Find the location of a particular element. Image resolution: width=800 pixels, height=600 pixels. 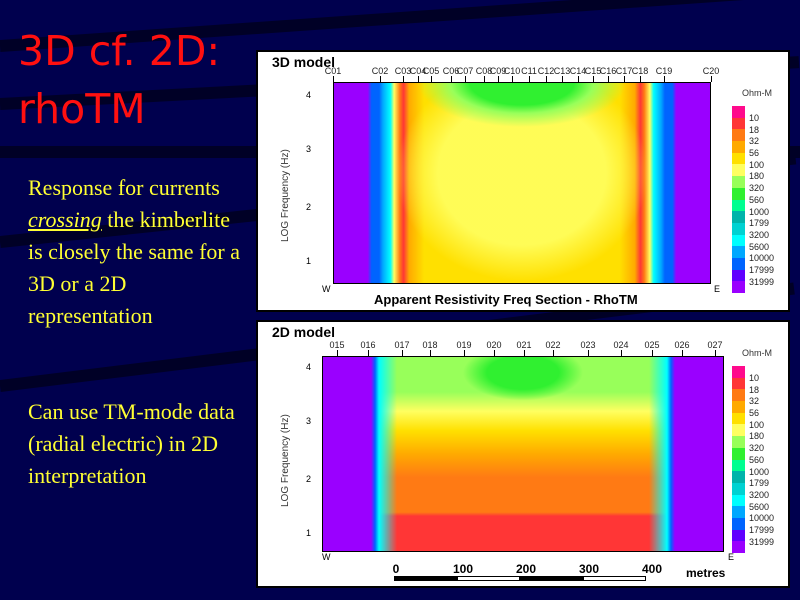

legend-row: 32 is located at coordinates (753, 404).